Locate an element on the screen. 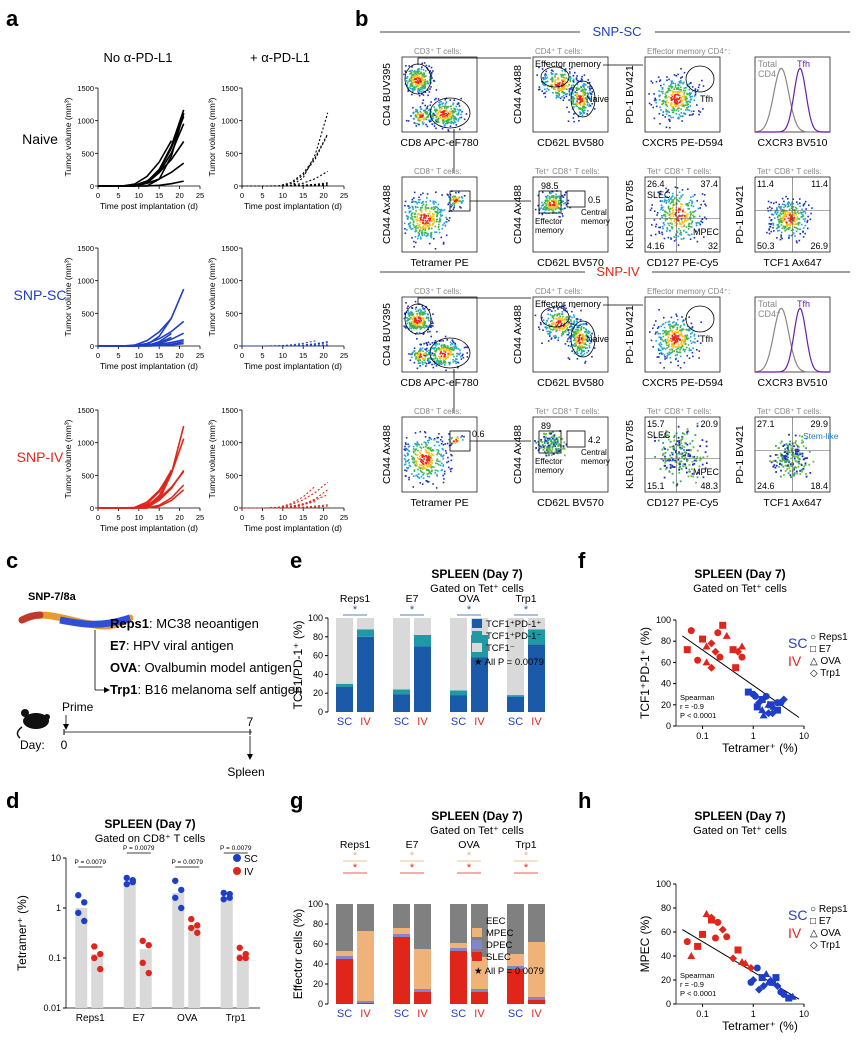  x-tick-label: 5 is located at coordinates (118, 195).